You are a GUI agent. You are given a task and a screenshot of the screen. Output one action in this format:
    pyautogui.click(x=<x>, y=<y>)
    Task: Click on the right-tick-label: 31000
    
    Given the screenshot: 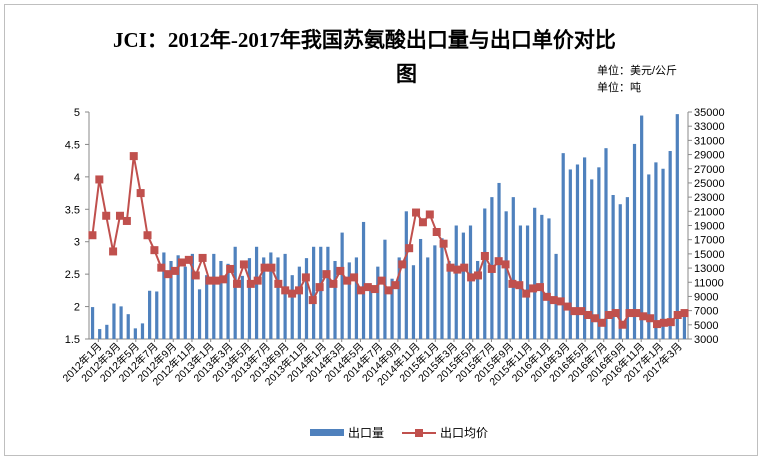 What is the action you would take?
    pyautogui.click(x=709, y=141)
    